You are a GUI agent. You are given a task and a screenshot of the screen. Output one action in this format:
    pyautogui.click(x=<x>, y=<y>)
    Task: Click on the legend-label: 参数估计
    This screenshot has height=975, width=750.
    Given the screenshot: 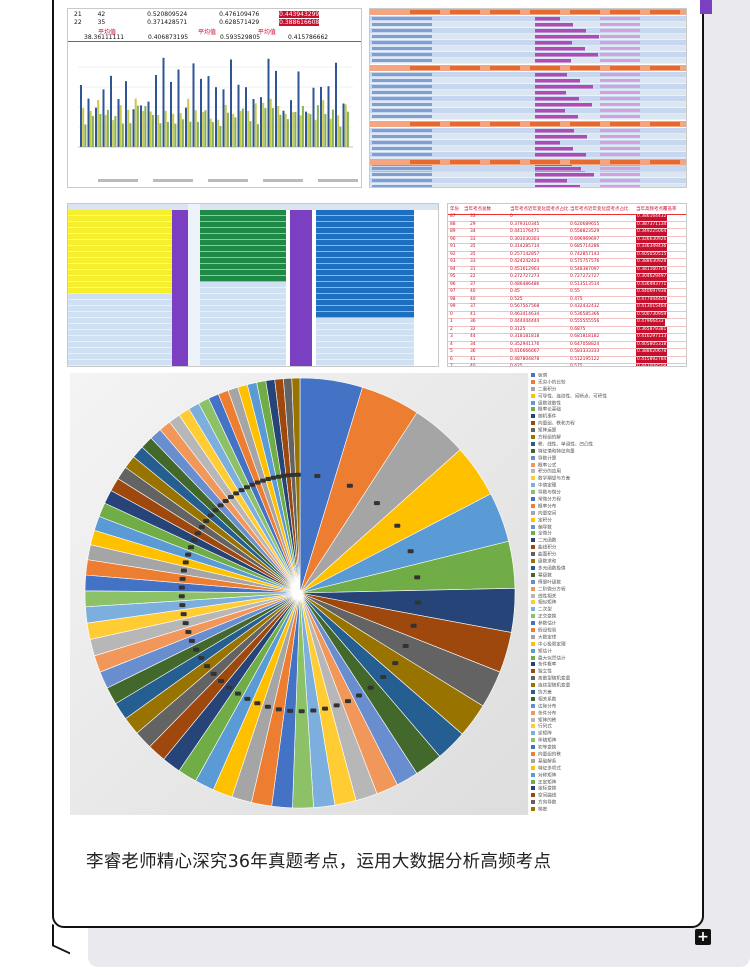 What is the action you would take?
    pyautogui.click(x=547, y=624)
    